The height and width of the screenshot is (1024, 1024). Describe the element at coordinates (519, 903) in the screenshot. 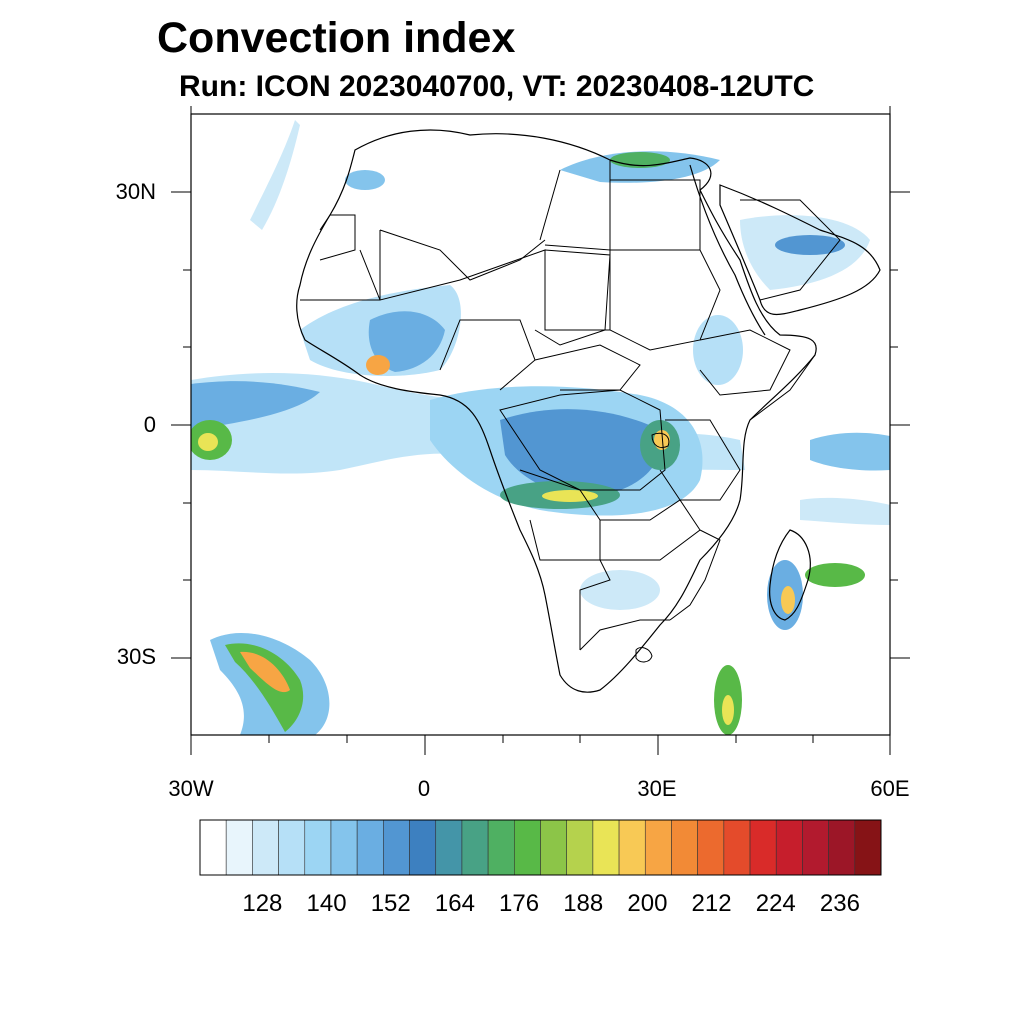

I see `colorbar-label-4: 176` at that location.